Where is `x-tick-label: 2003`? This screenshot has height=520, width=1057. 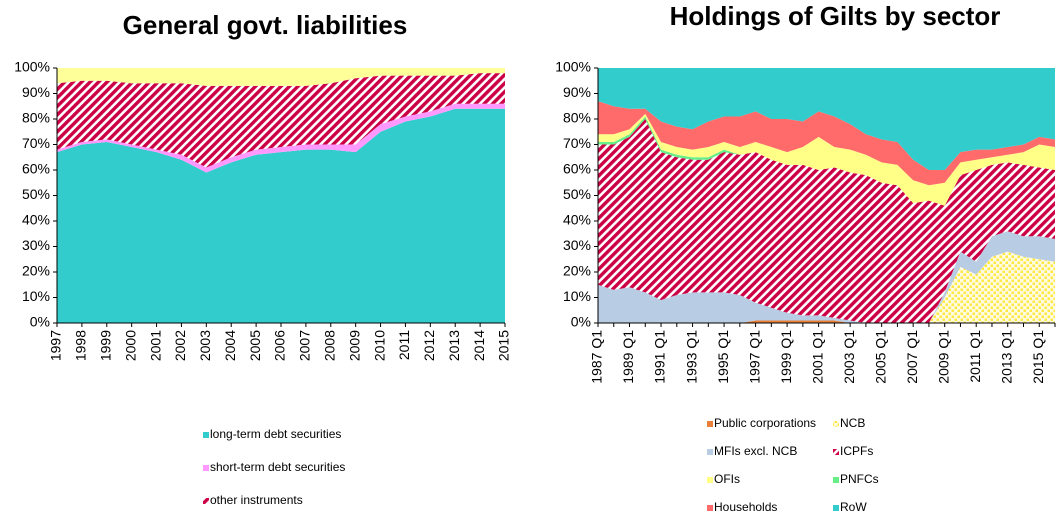
x-tick-label: 2003 is located at coordinates (205, 345).